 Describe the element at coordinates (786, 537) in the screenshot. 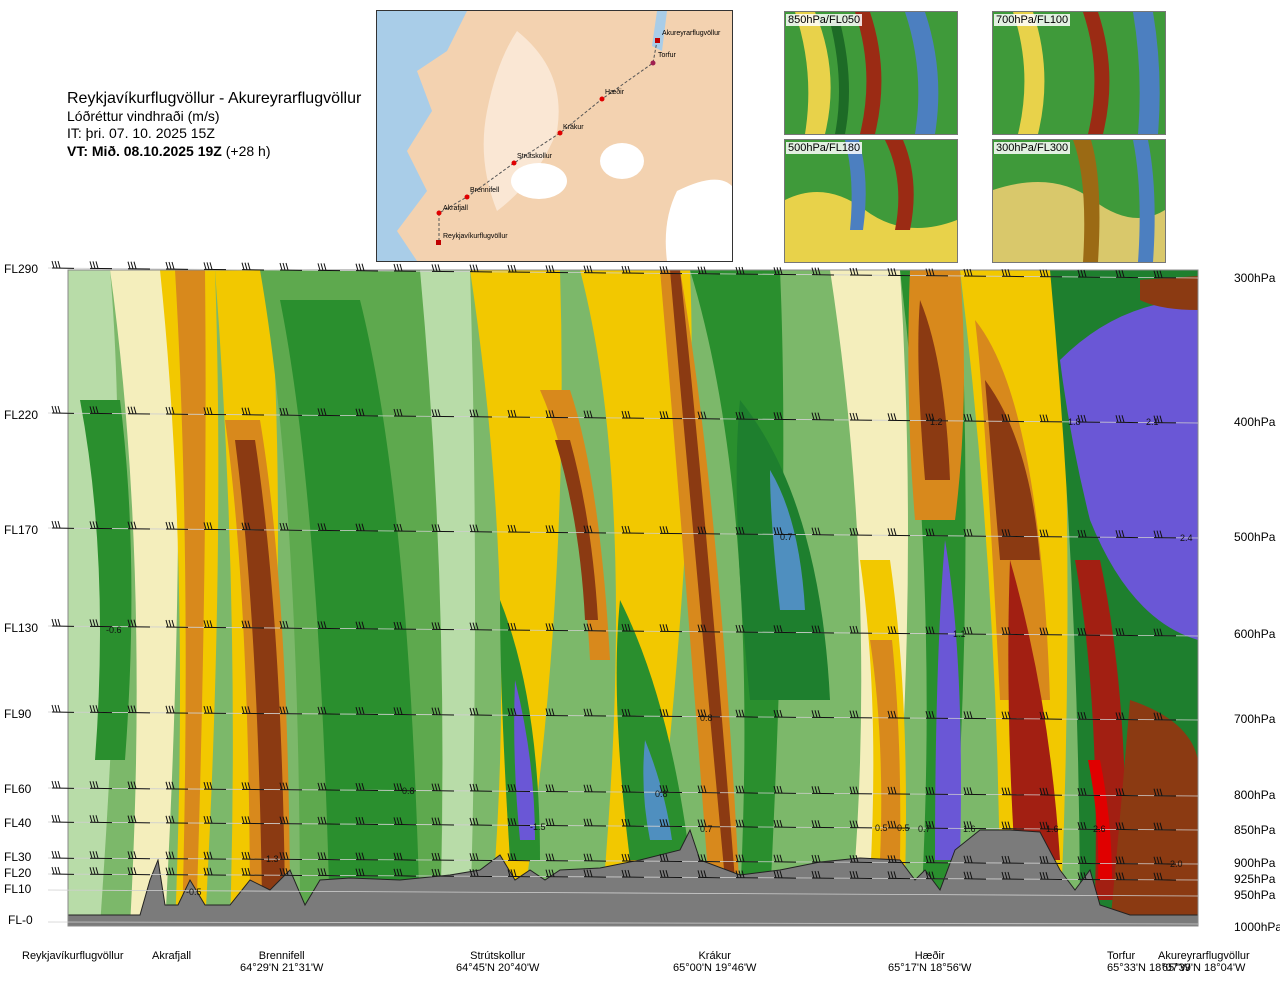

I see `annotation-value: 0.7` at that location.